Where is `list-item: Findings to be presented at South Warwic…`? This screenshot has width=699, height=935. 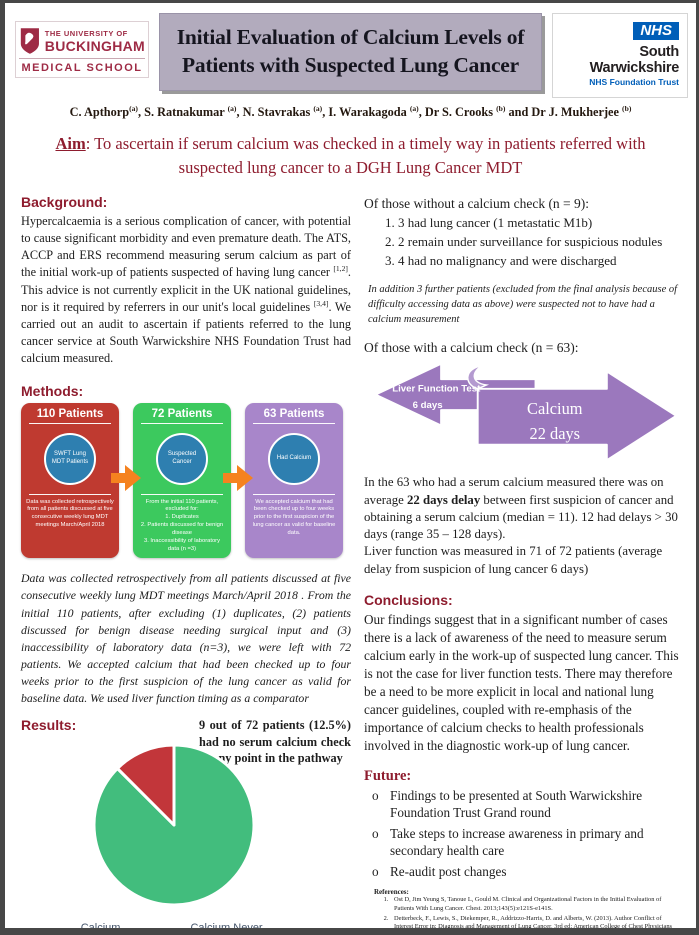 list-item: Findings to be presented at South Warwic… is located at coordinates (523, 804).